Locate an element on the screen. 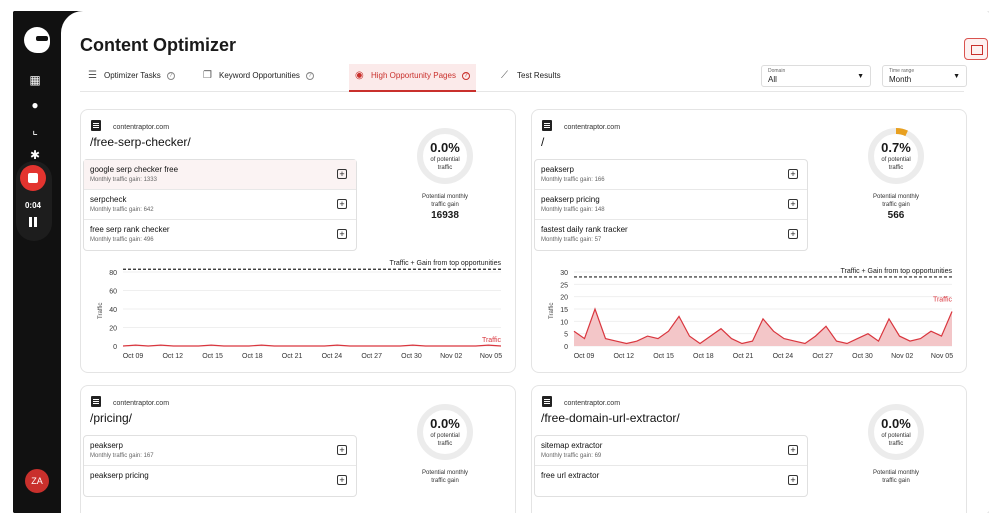  logo-icon is located at coordinates (37, 40).